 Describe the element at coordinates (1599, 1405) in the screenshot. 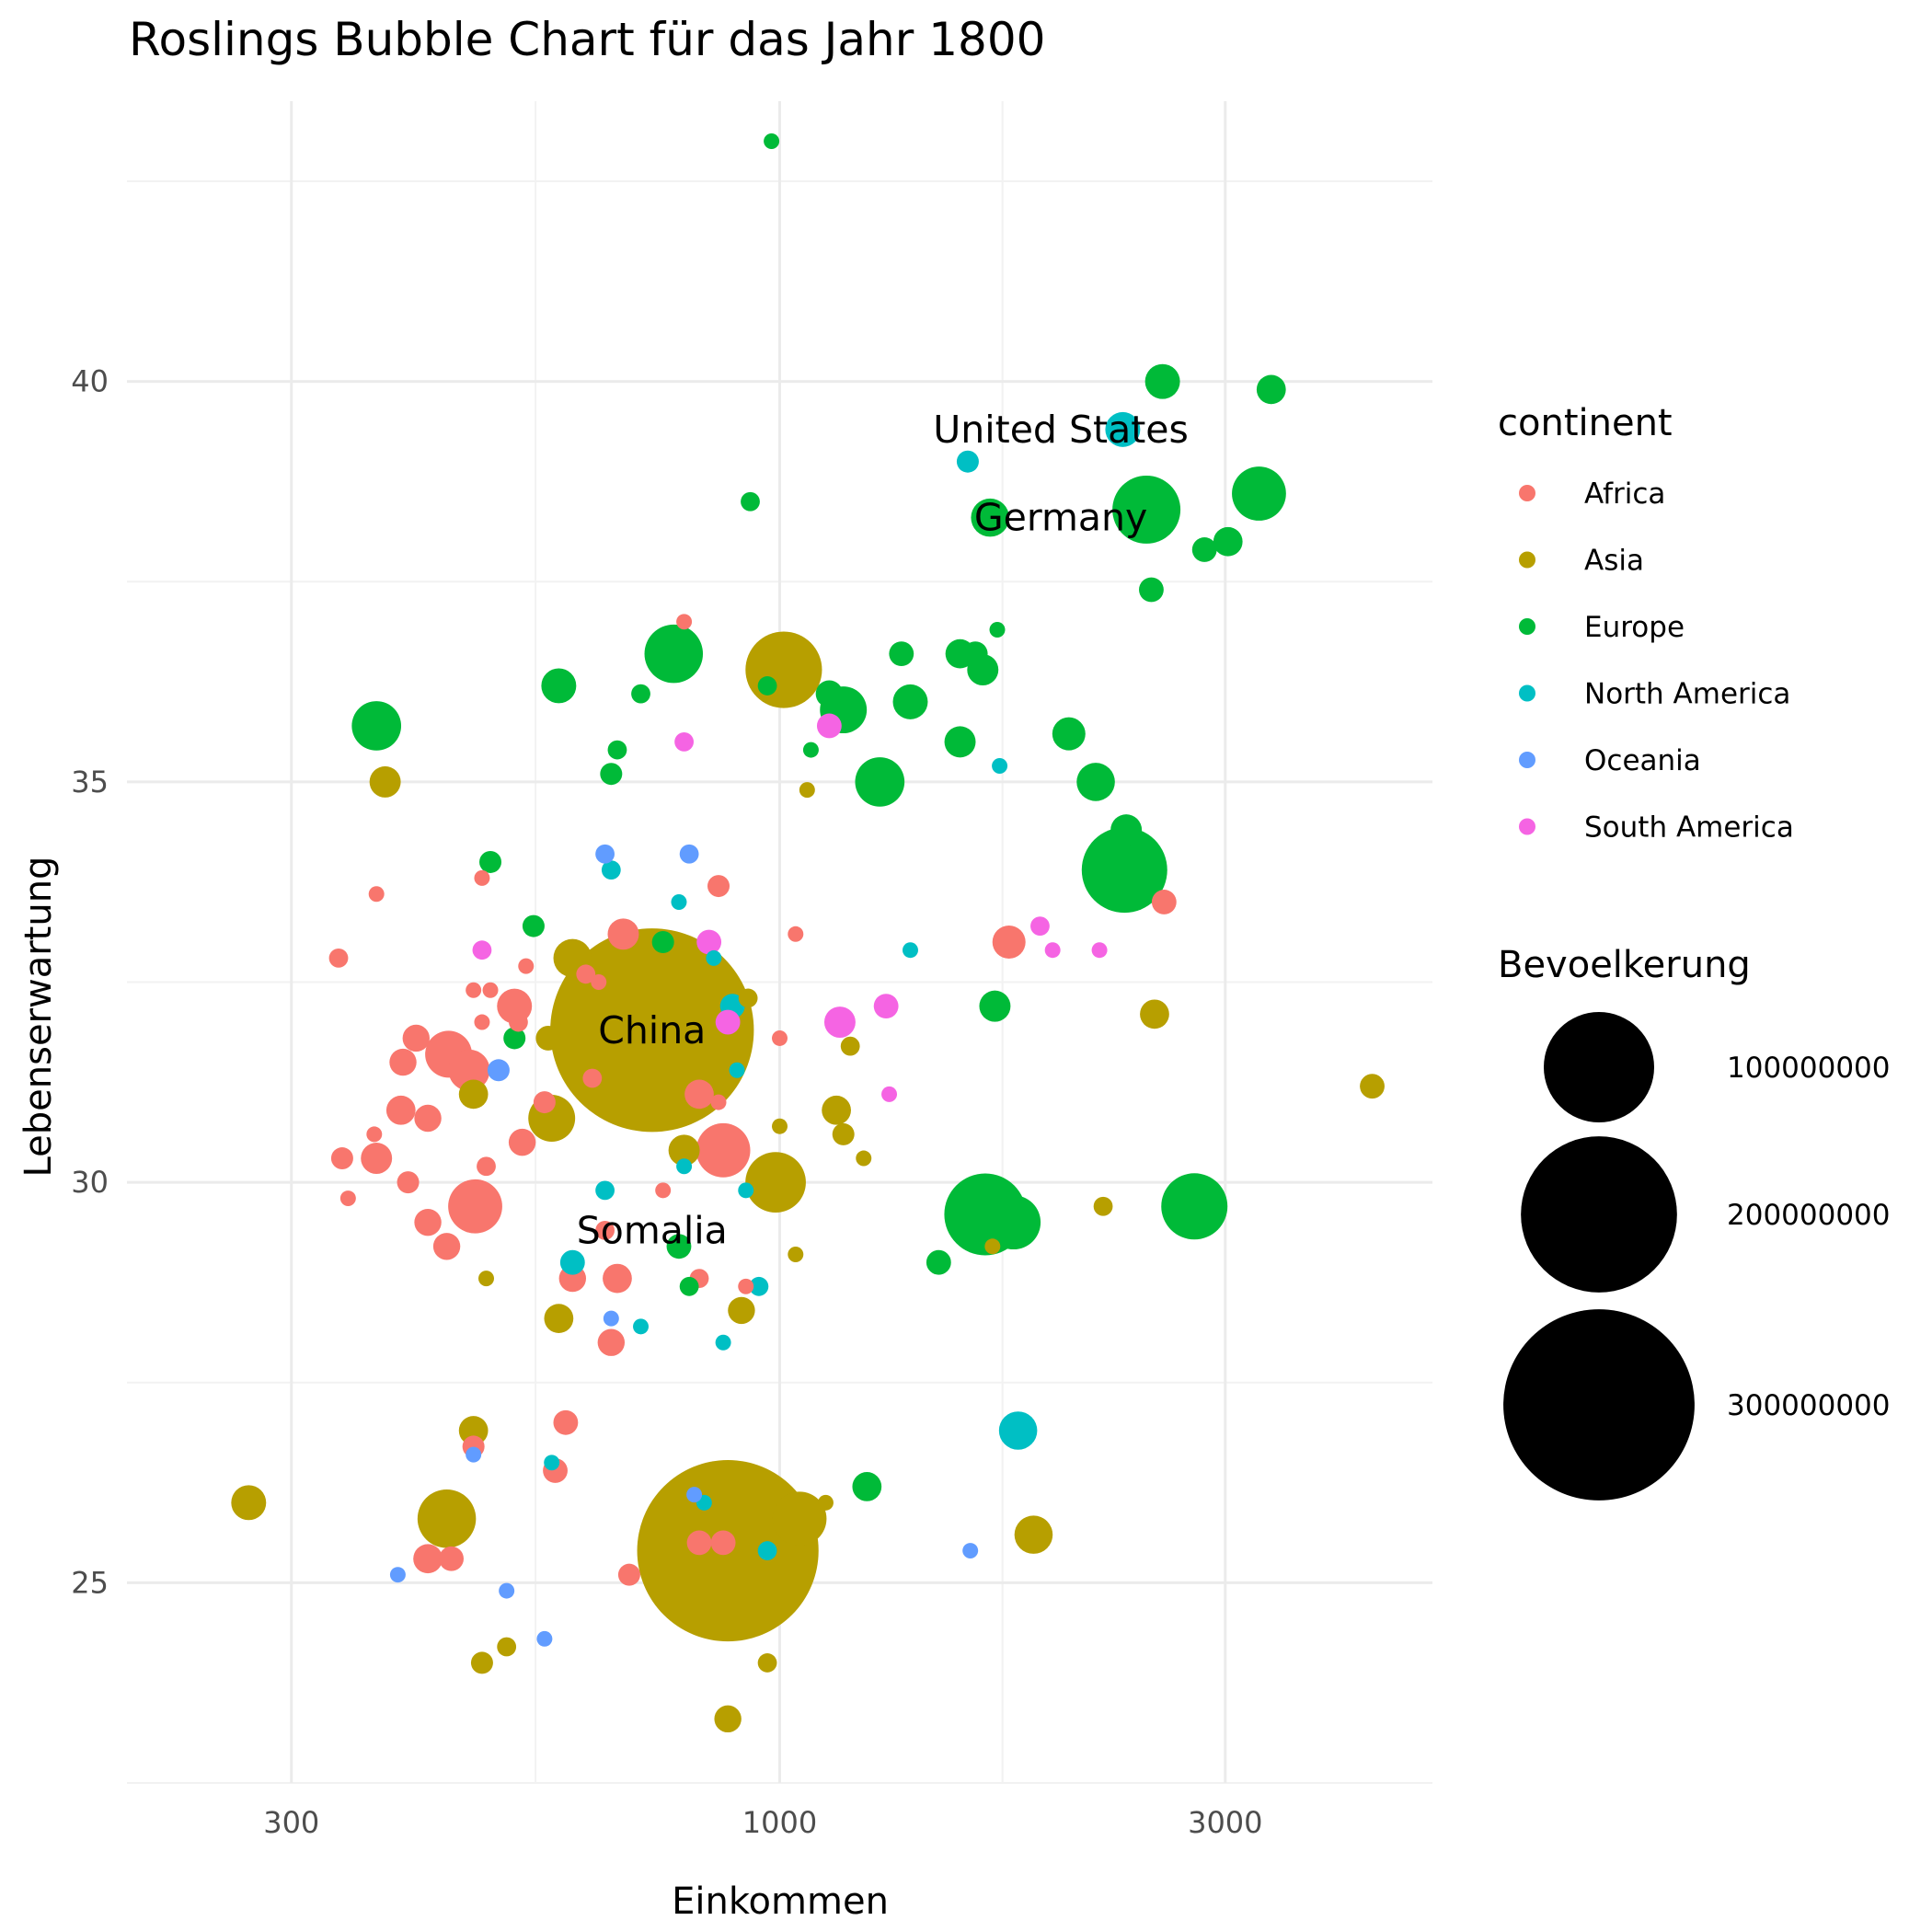

I see `size-legend-key` at that location.